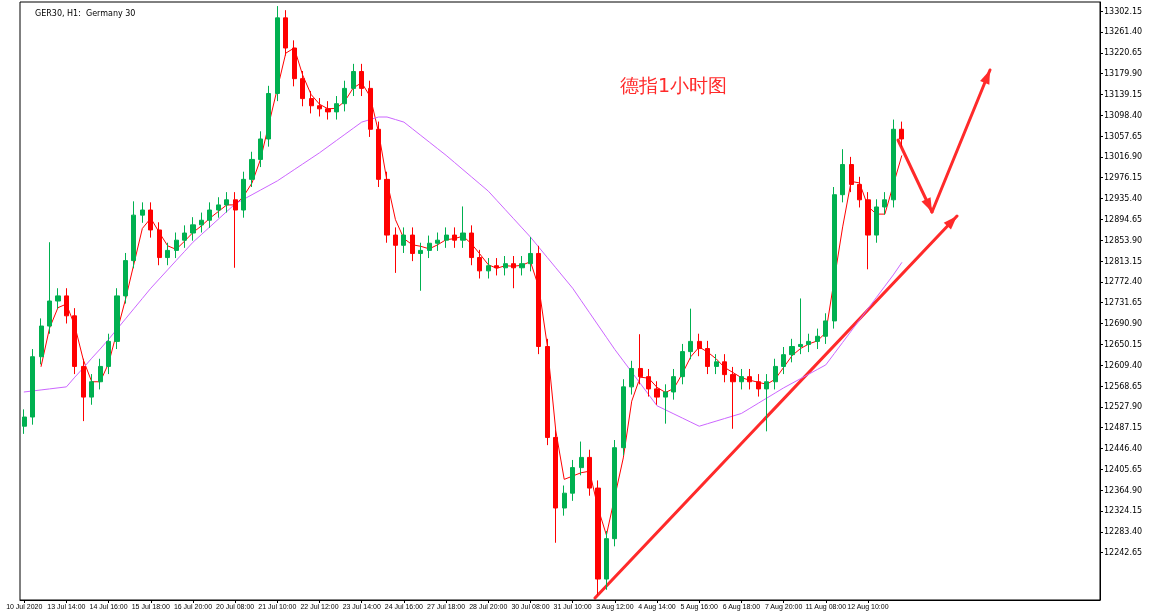 This screenshot has width=1170, height=615. Describe the element at coordinates (1123, 74) in the screenshot. I see `y-tick-label: 13179.90` at that location.